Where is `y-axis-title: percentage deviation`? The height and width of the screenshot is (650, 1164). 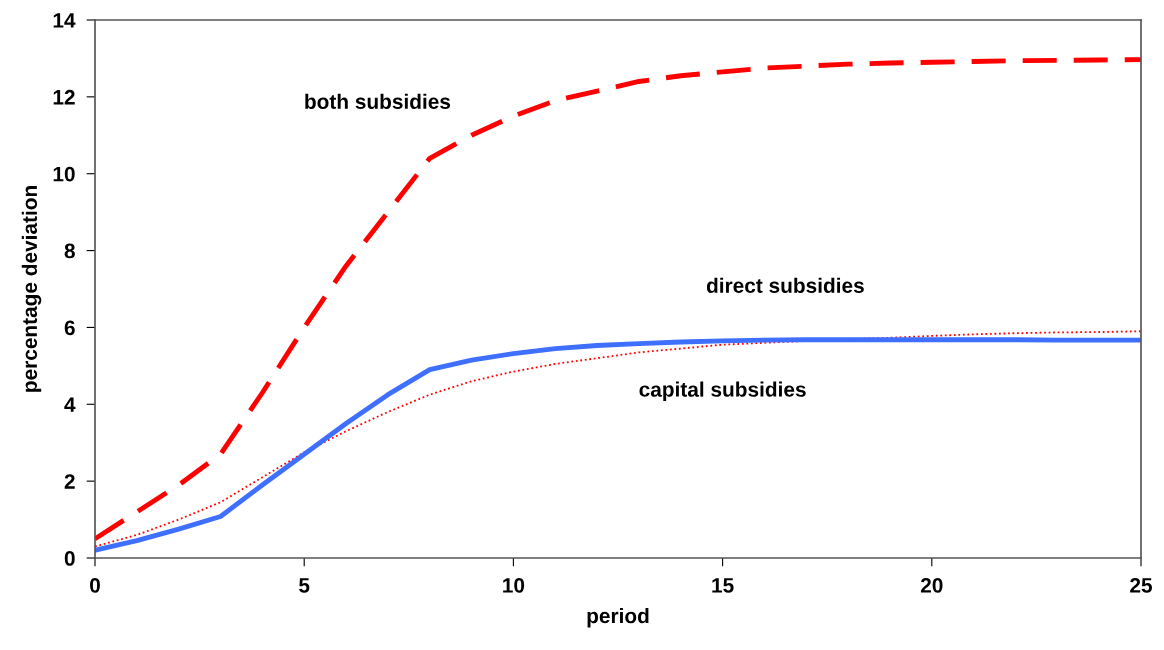
y-axis-title: percentage deviation is located at coordinates (31, 289).